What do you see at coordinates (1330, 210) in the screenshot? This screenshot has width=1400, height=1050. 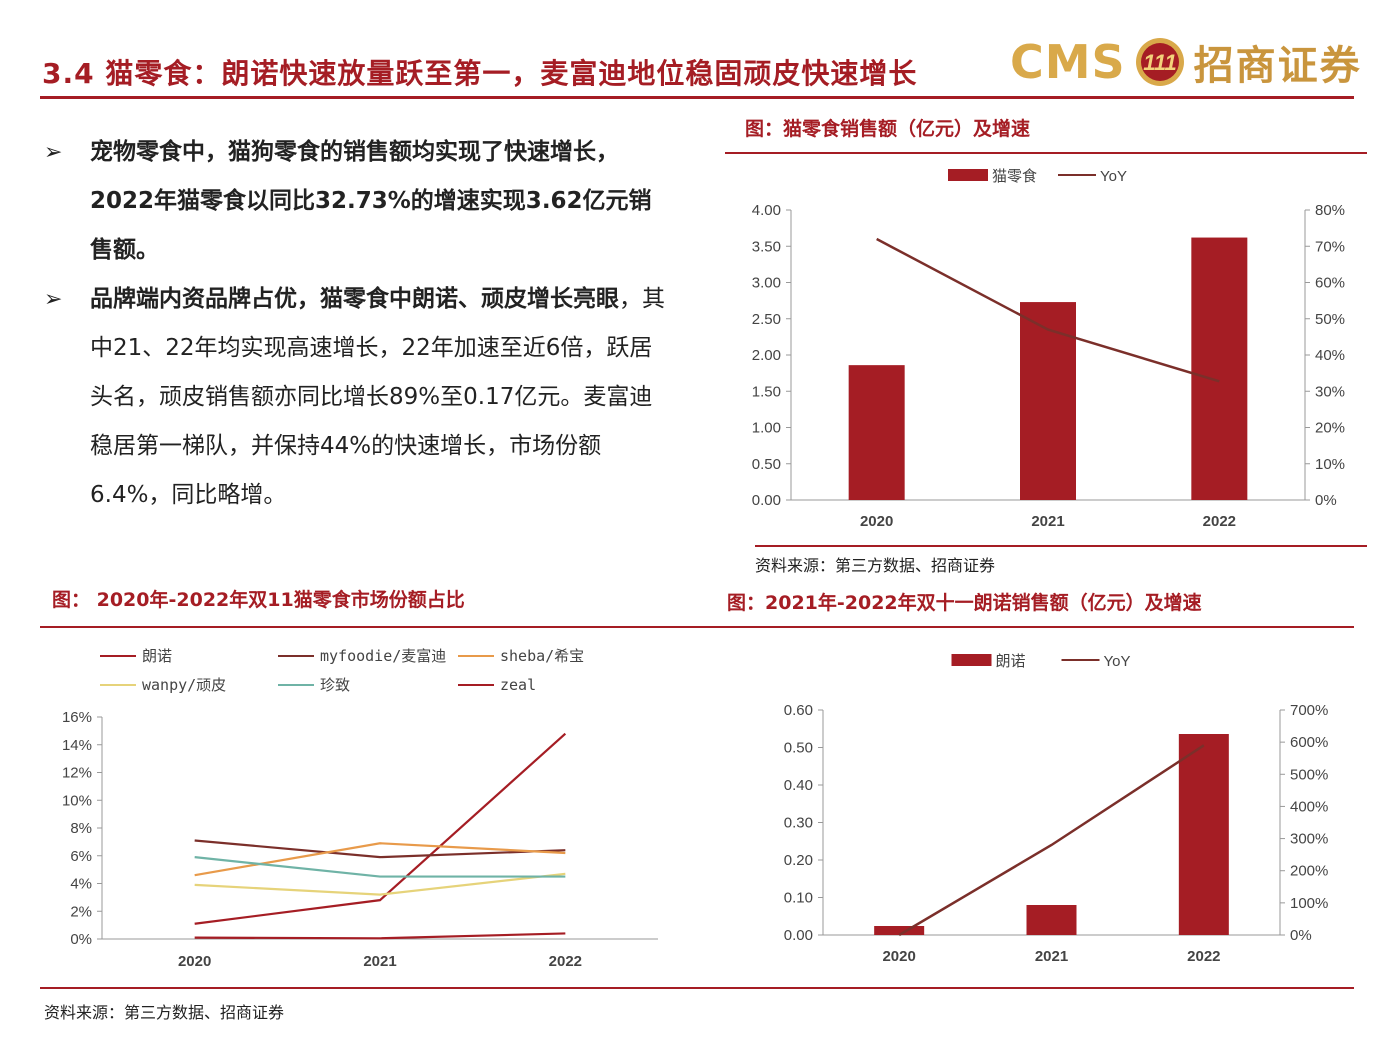 I see `y2-tick-label: 80%` at bounding box center [1330, 210].